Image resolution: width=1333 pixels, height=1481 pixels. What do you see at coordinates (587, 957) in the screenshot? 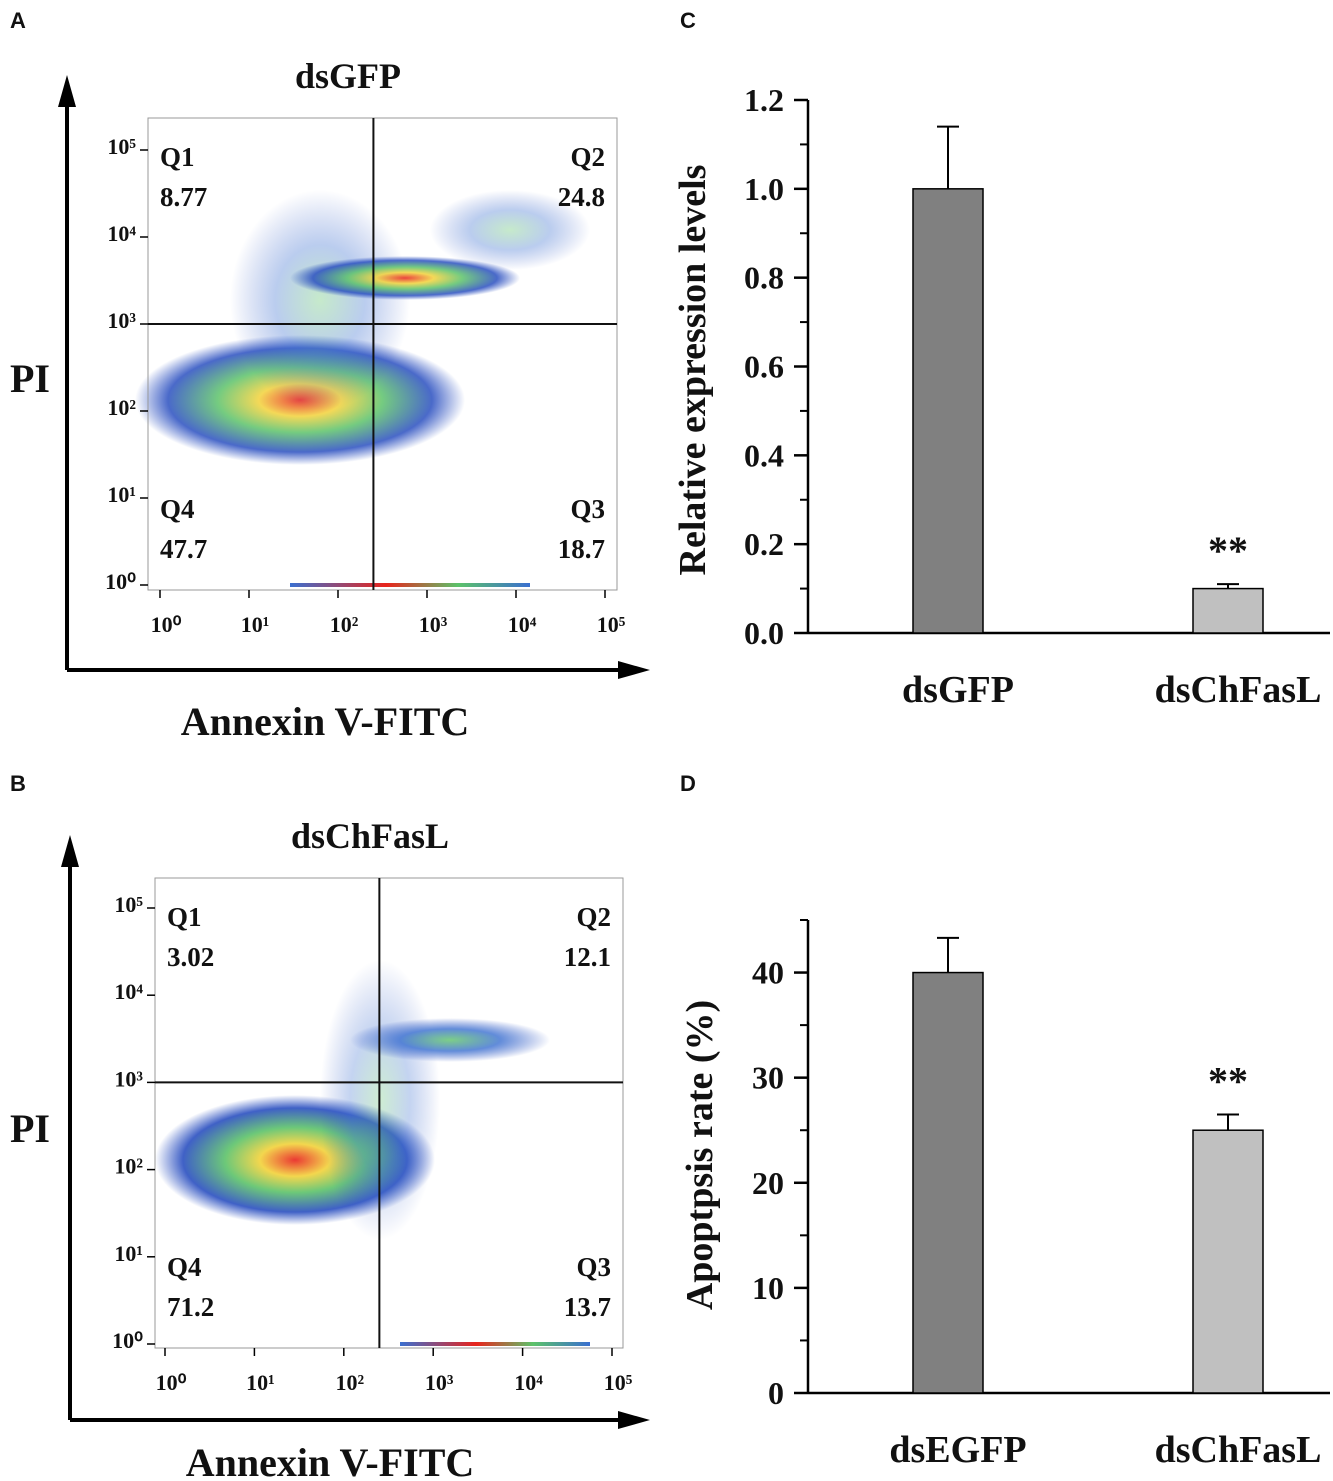
I see `quadrant-value: 12.1` at bounding box center [587, 957].